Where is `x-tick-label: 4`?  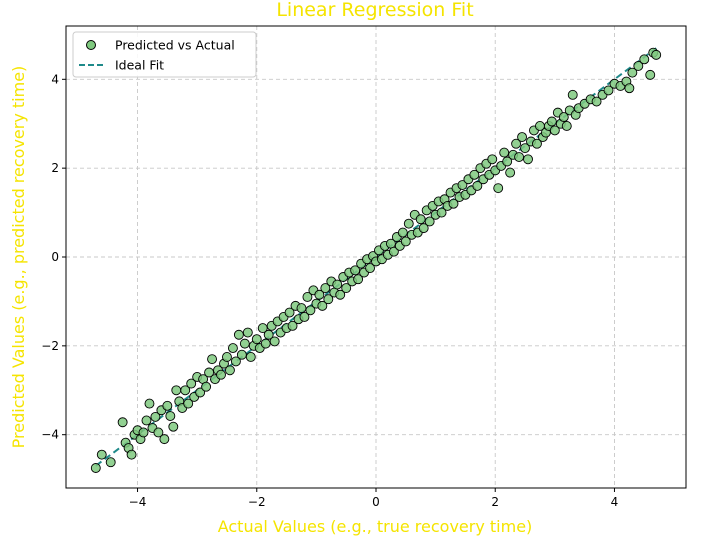 x-tick-label: 4 is located at coordinates (615, 502).